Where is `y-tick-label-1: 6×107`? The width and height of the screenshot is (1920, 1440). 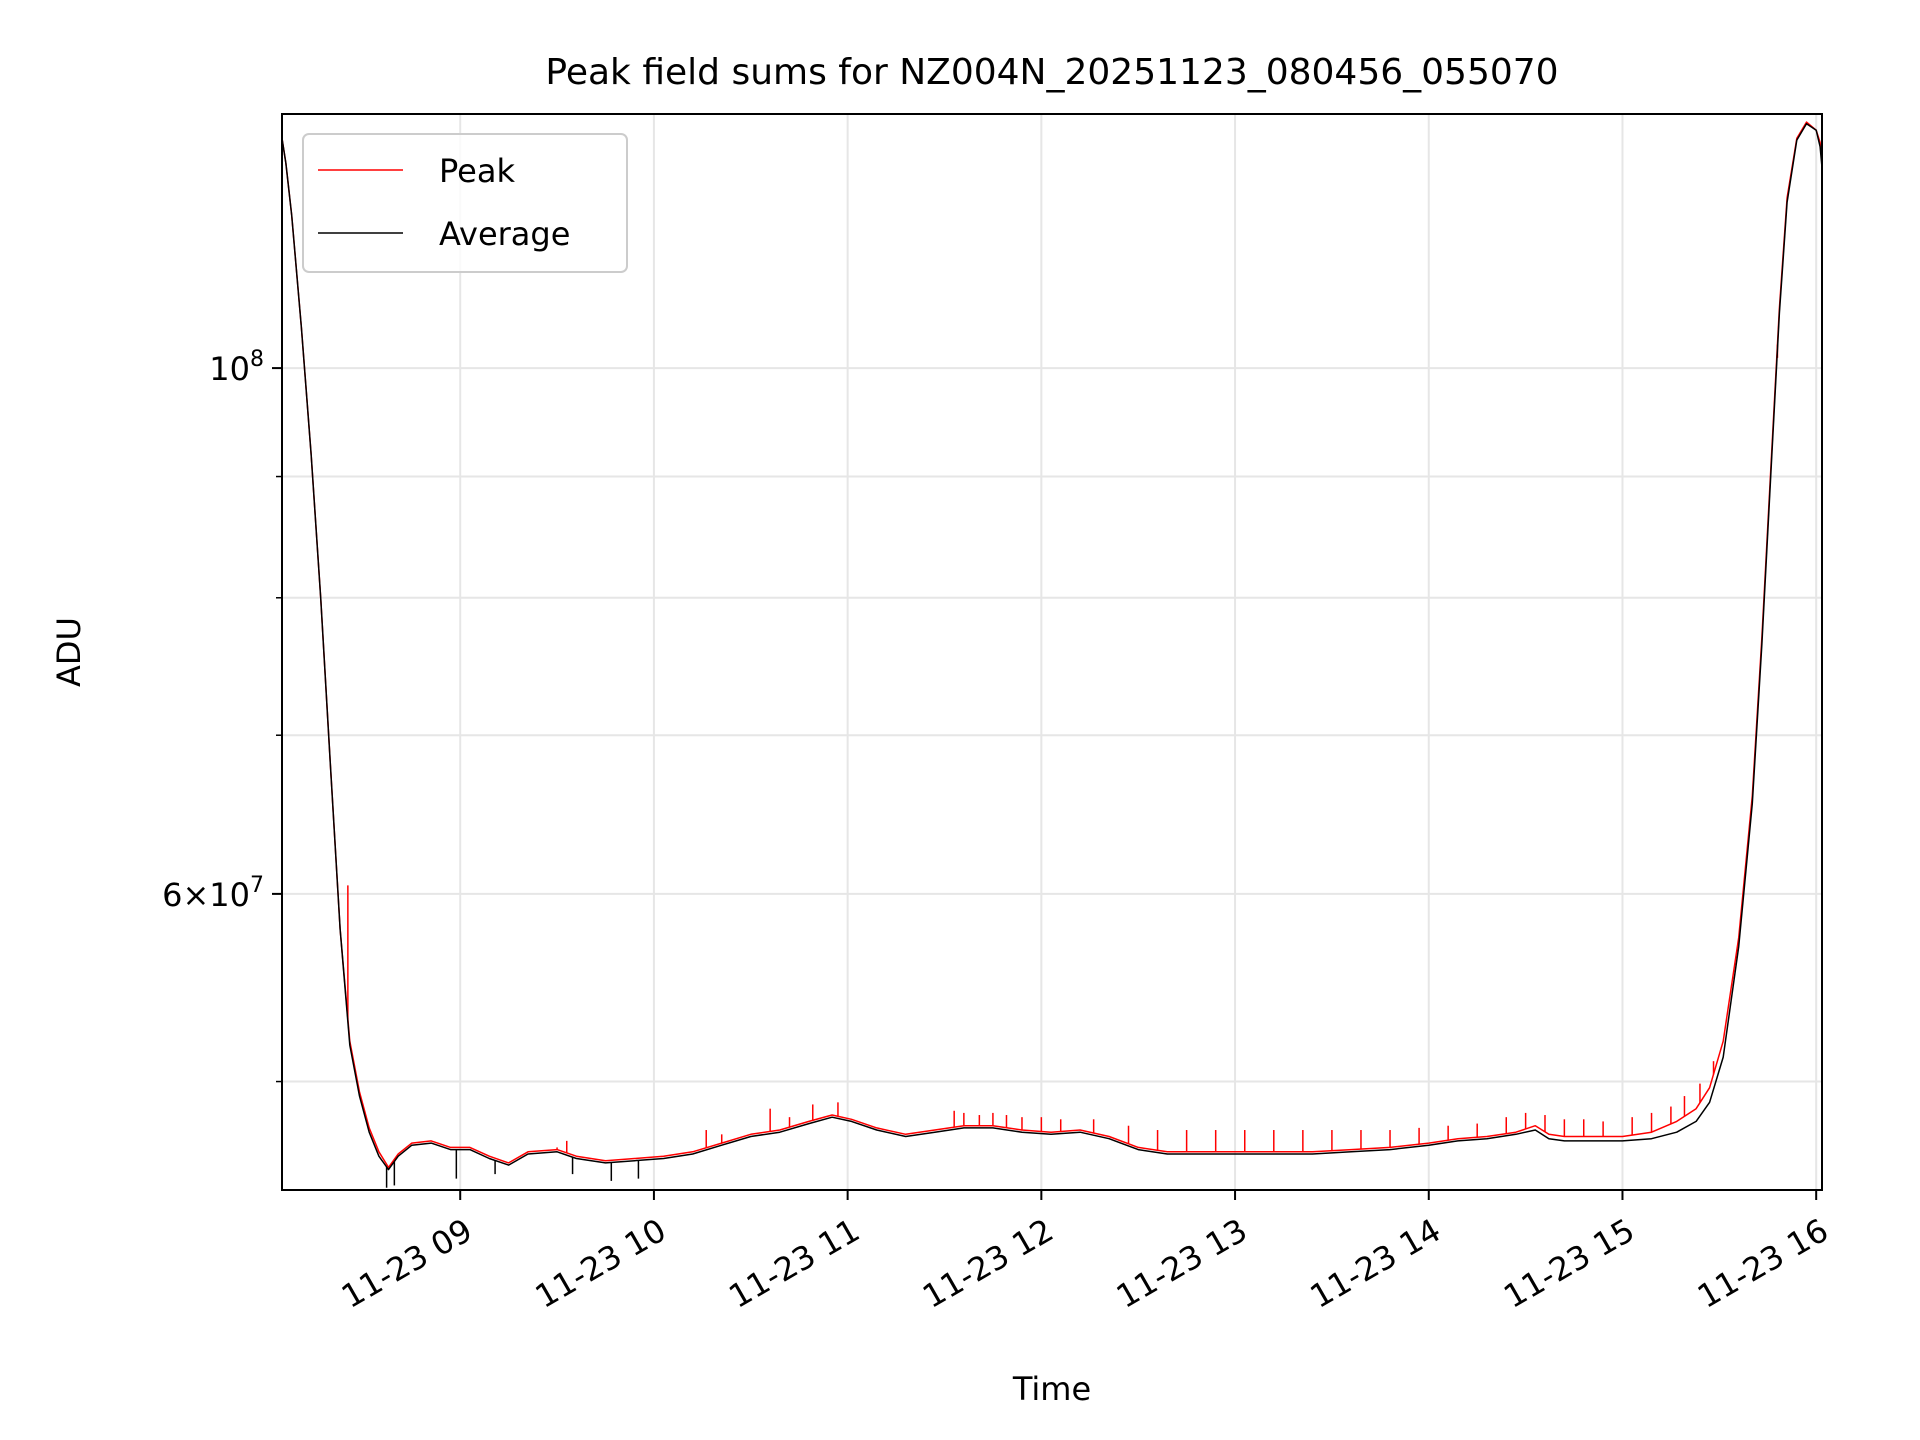
y-tick-label-1: 6×107 is located at coordinates (213, 893).